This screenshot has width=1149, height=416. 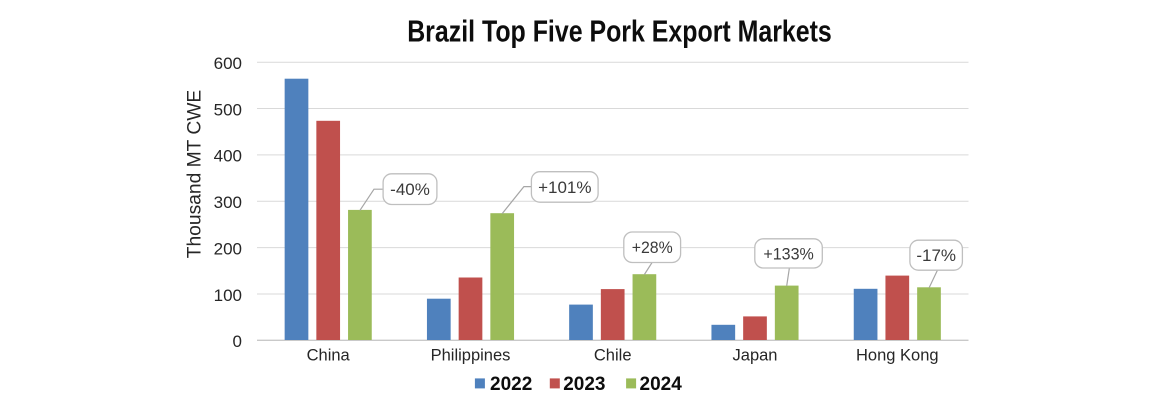 What do you see at coordinates (228, 295) in the screenshot?
I see `svg-text: 100` at bounding box center [228, 295].